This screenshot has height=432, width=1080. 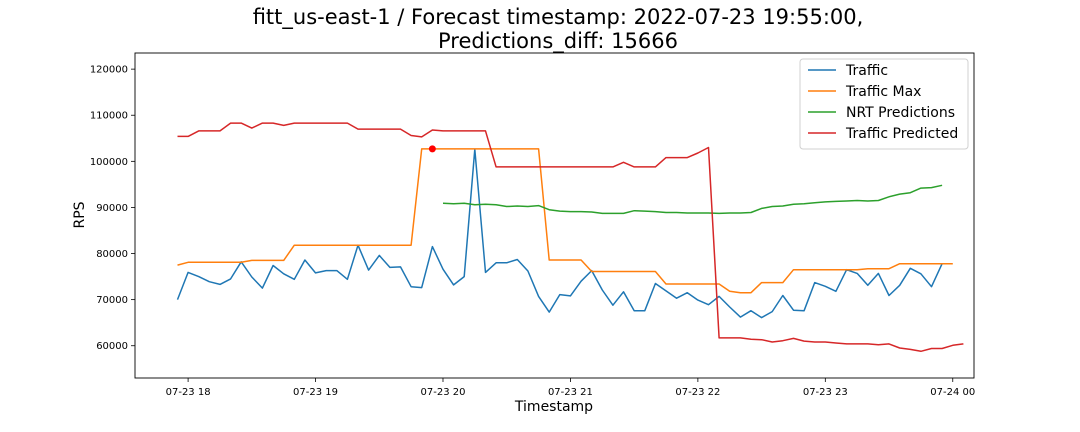 I want to click on chart-title-line2: Predictions_diff: 15666, so click(x=558, y=41).